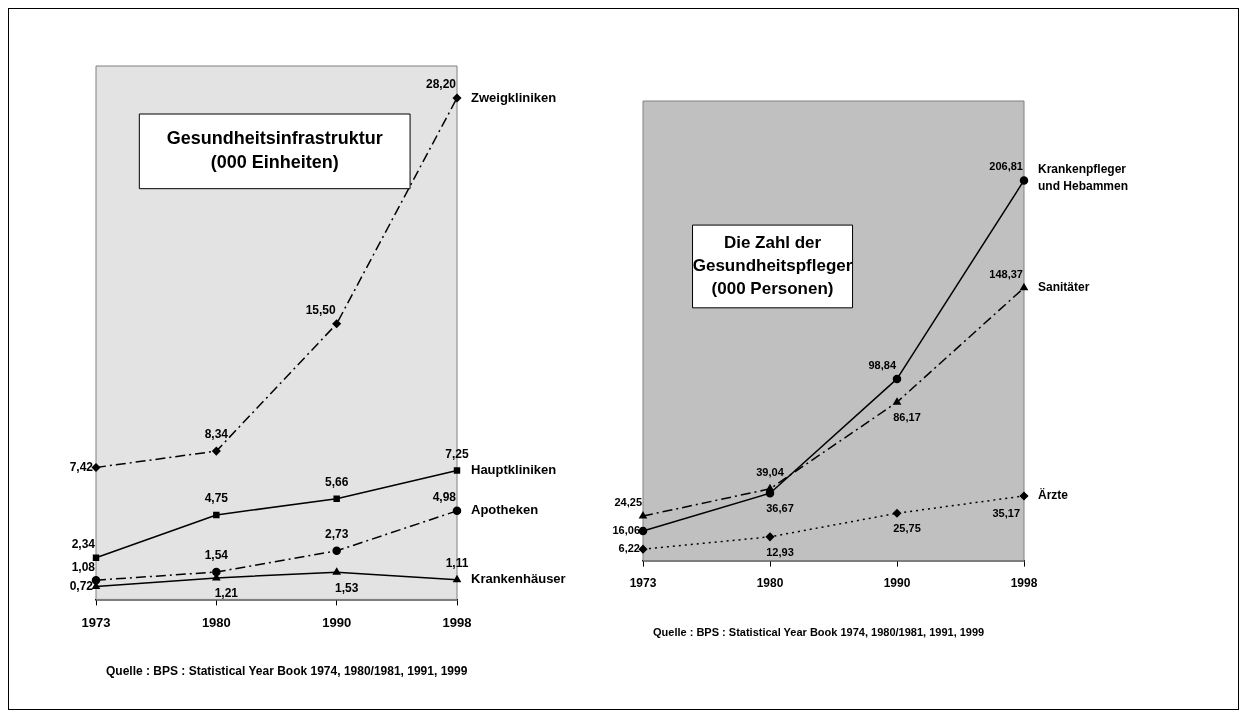 This screenshot has width=1247, height=718. Describe the element at coordinates (505, 510) in the screenshot. I see `series-label: Apotheken` at that location.